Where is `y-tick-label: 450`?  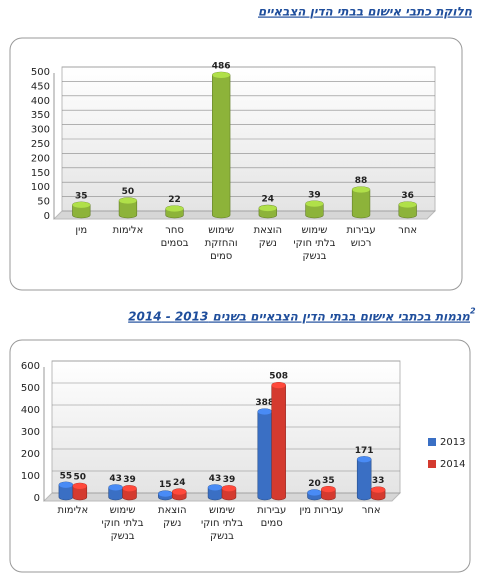
y-tick-label: 450 is located at coordinates (40, 86).